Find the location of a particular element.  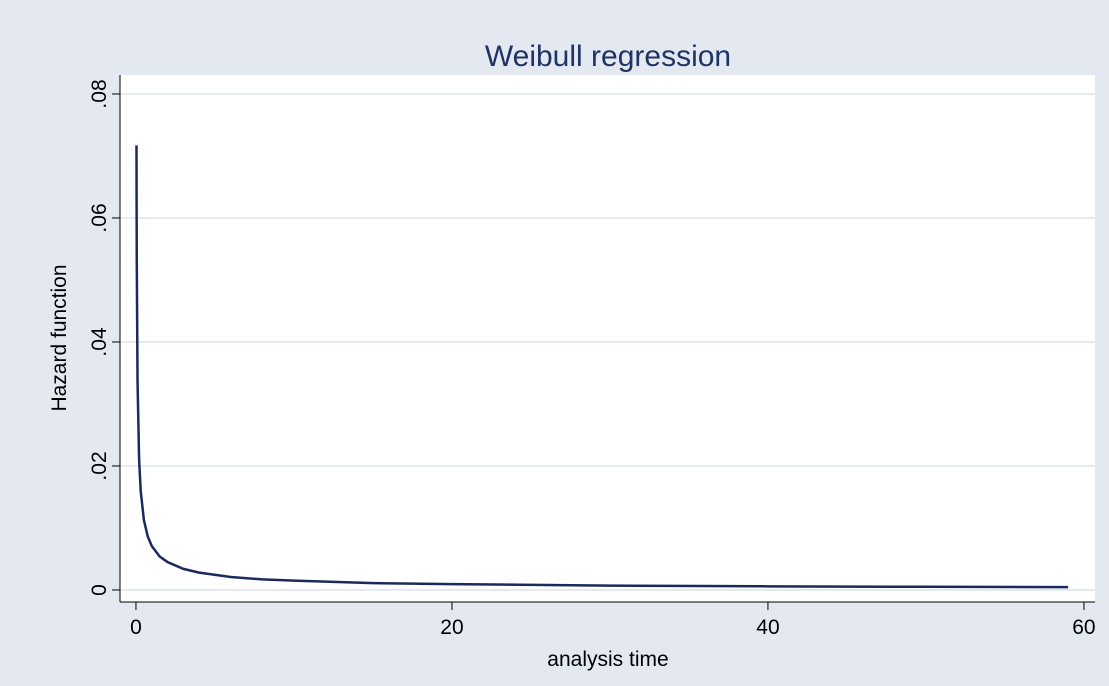

y-tick-label: .06 is located at coordinates (99, 217).